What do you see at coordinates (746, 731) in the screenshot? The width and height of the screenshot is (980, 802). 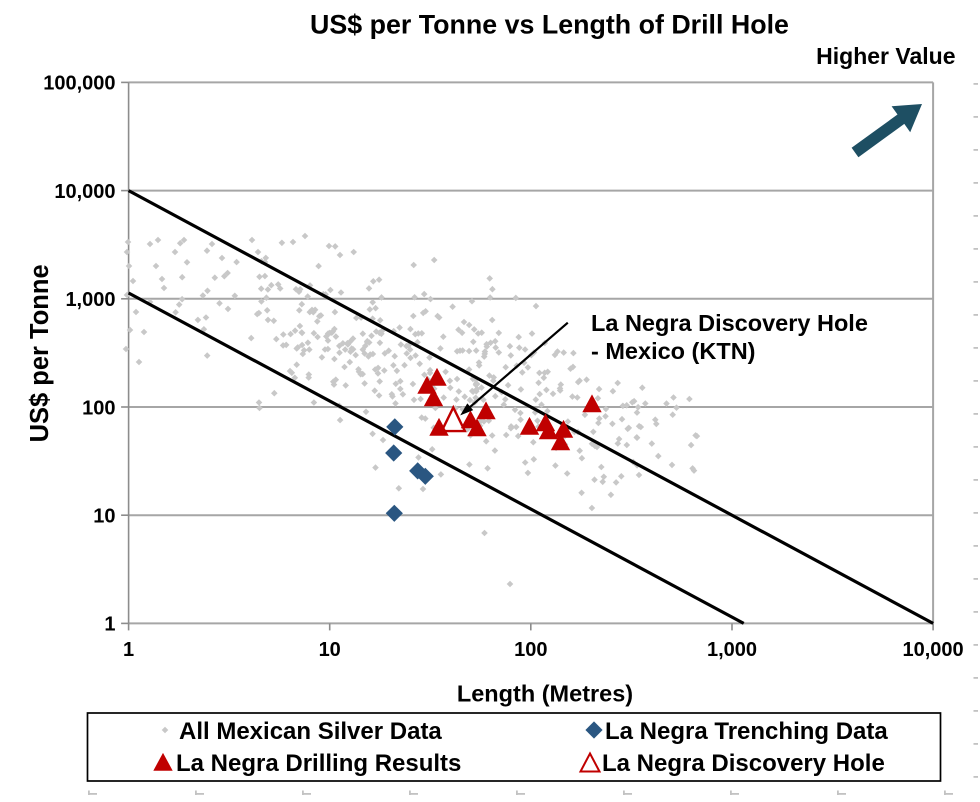 I see `svg-text: La Negra Trenching Data` at bounding box center [746, 731].